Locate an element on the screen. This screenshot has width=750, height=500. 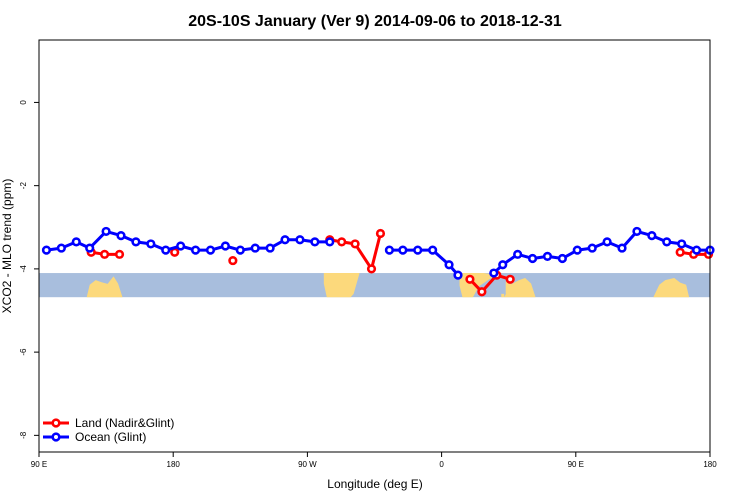
x-axis-label: Longitude (deg E) is located at coordinates (374, 484).